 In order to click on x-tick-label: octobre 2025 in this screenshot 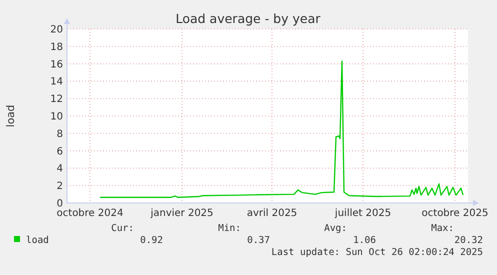, I will do `click(455, 213)`.